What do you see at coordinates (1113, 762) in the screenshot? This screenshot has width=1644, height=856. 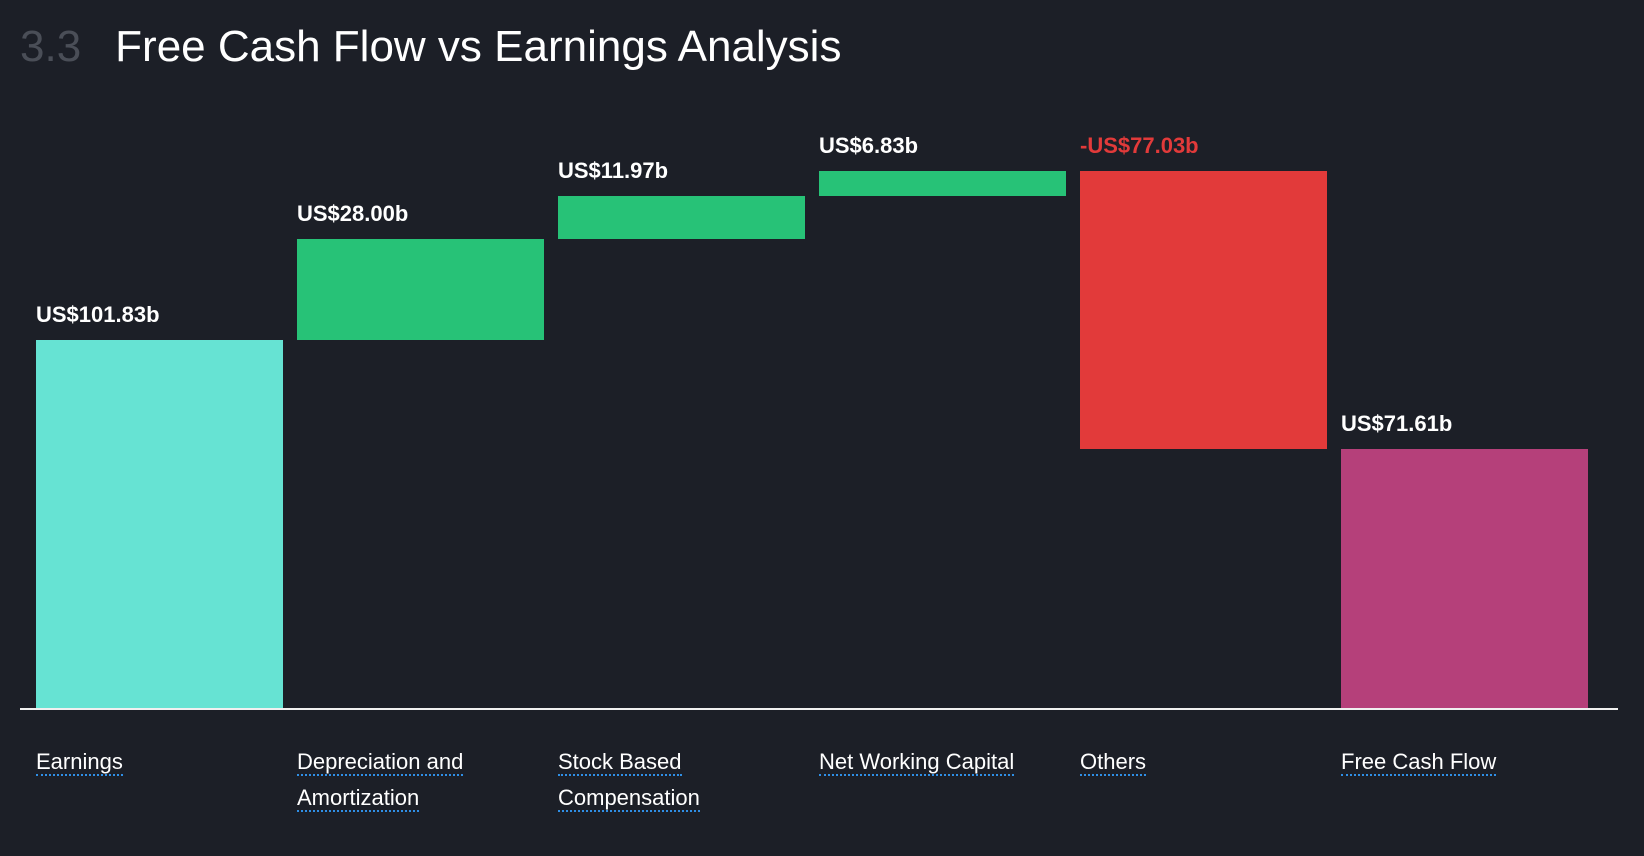 I see `category-label-line: Others` at bounding box center [1113, 762].